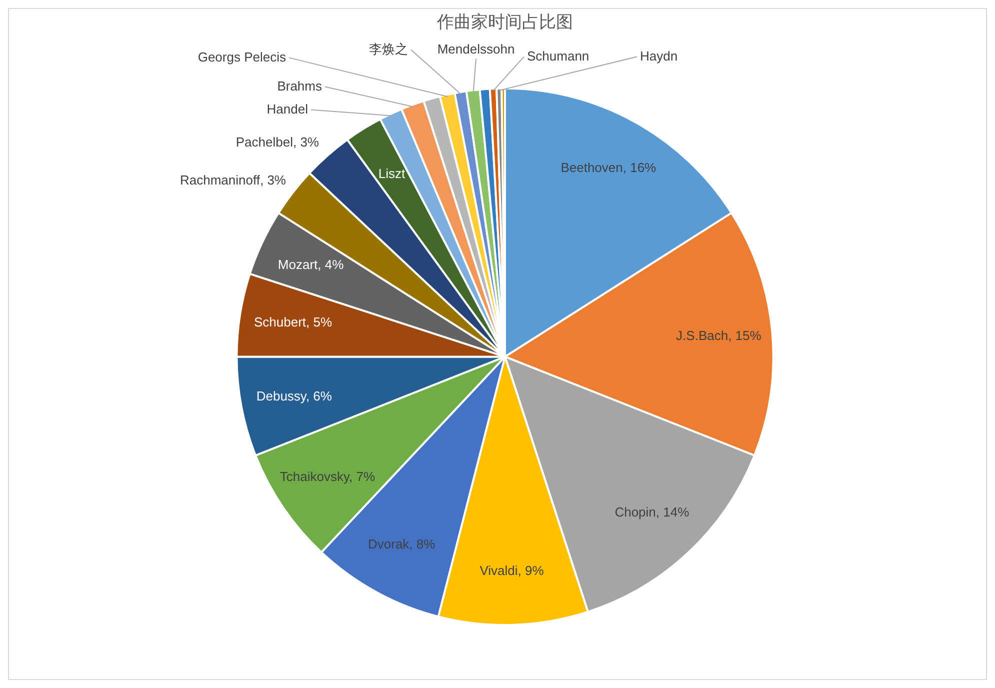 This screenshot has height=688, width=995. I want to click on slice-label: Tchaikovsky, 7%, so click(328, 476).